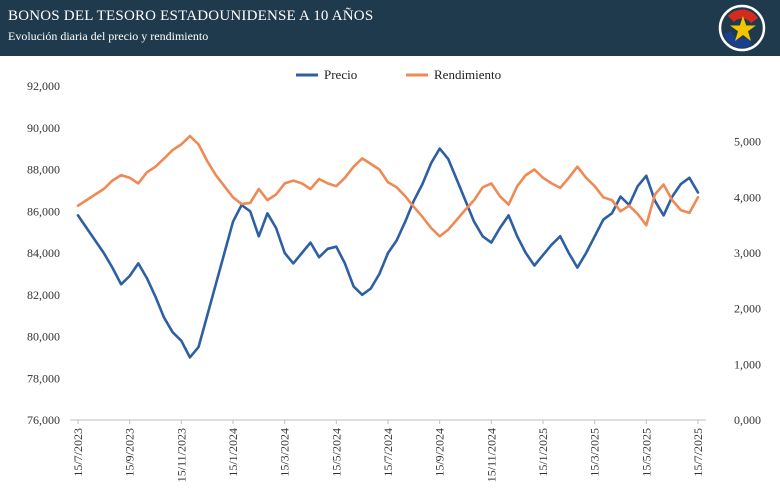 This screenshot has width=780, height=500. I want to click on right-tick-label: 4,000, so click(747, 197).